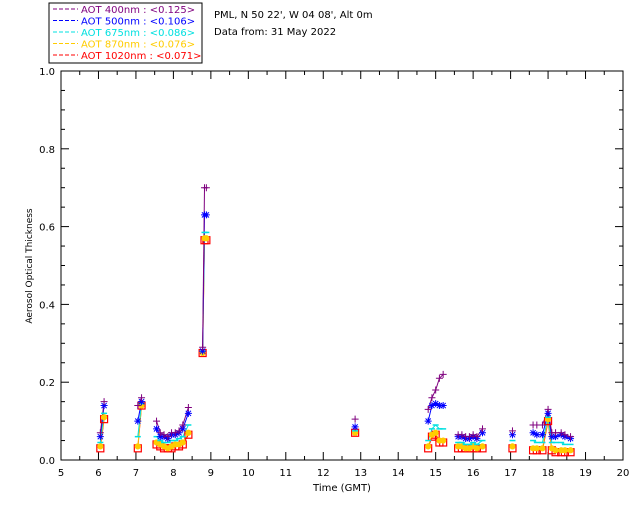  I want to click on x-tick-label: 20, so click(623, 473).